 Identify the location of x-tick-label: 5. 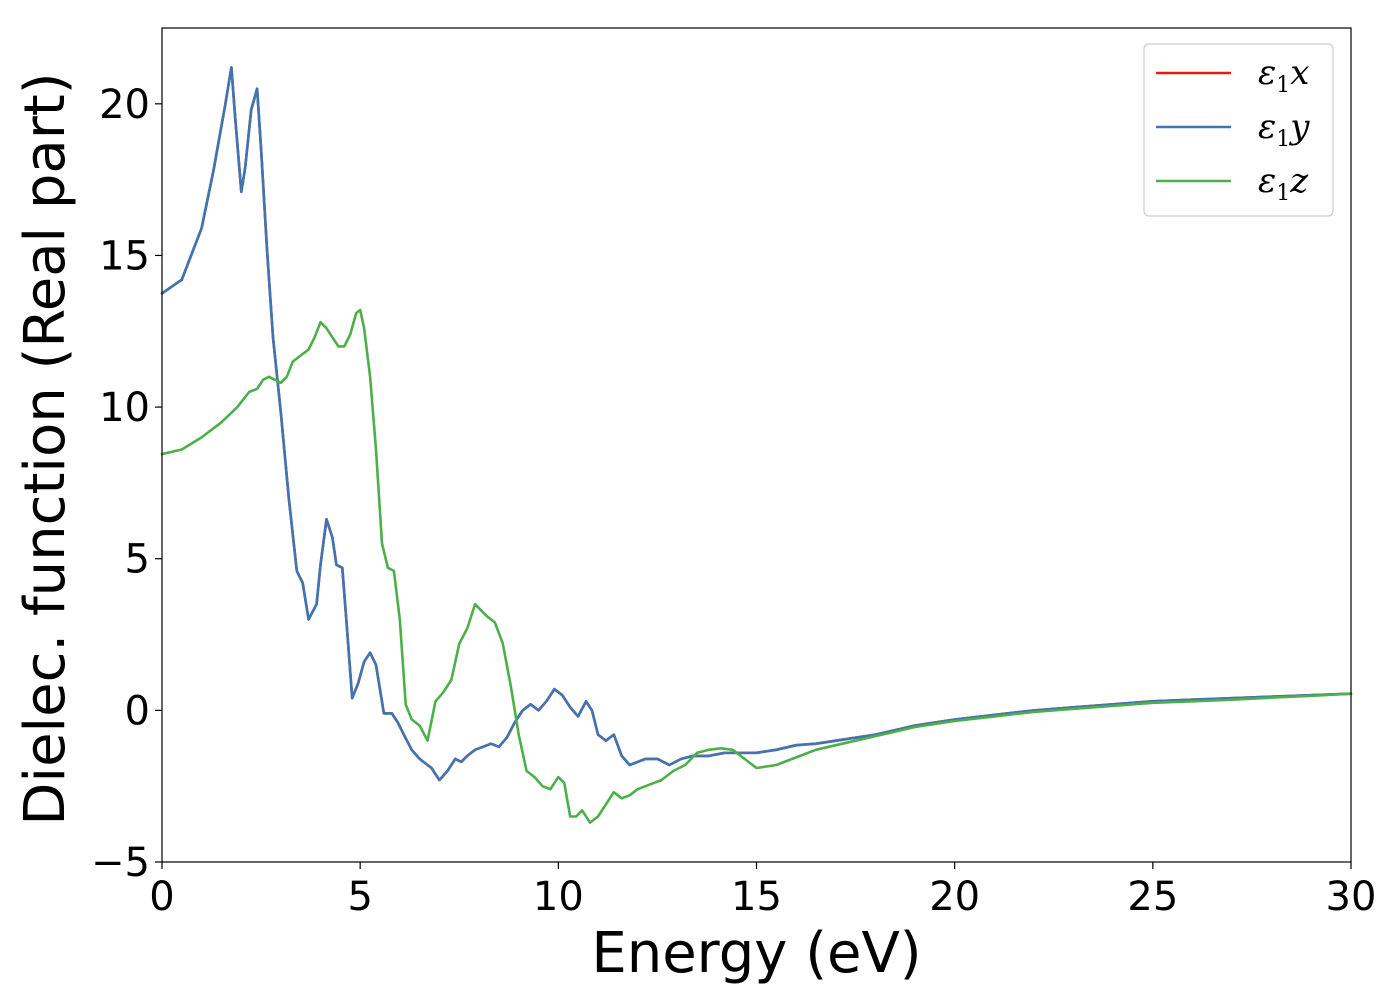
(359, 897).